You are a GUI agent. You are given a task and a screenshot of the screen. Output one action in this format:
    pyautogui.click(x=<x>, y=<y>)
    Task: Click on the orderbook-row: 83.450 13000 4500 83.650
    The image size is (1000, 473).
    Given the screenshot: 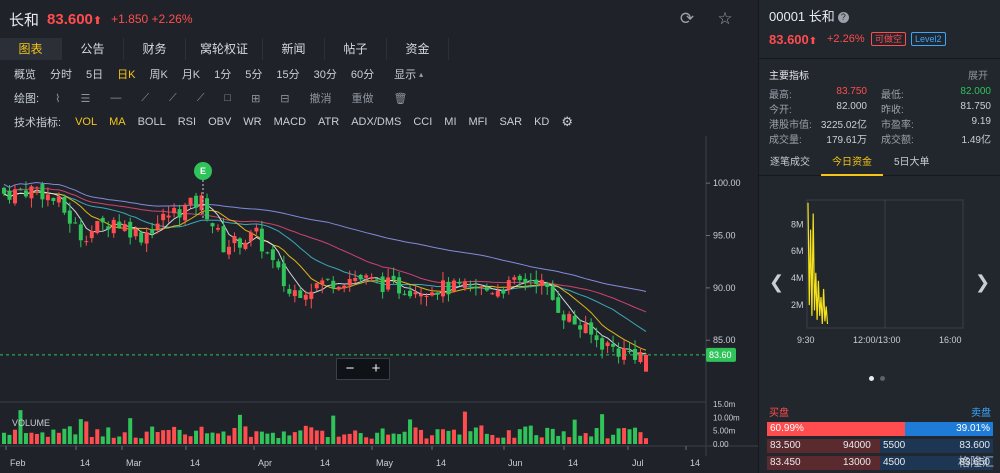 What is the action you would take?
    pyautogui.click(x=880, y=463)
    